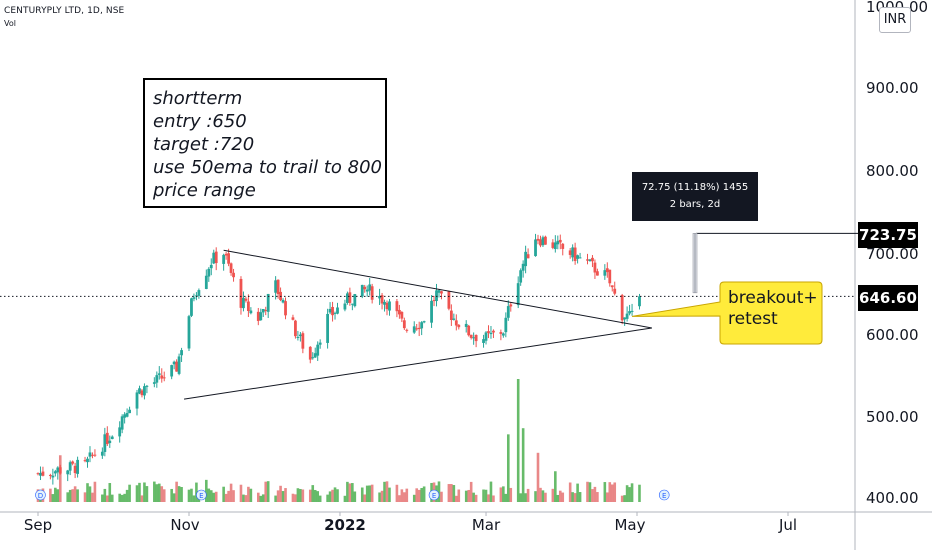 Image resolution: width=932 pixels, height=554 pixels. I want to click on event-marker-label: D, so click(40, 496).